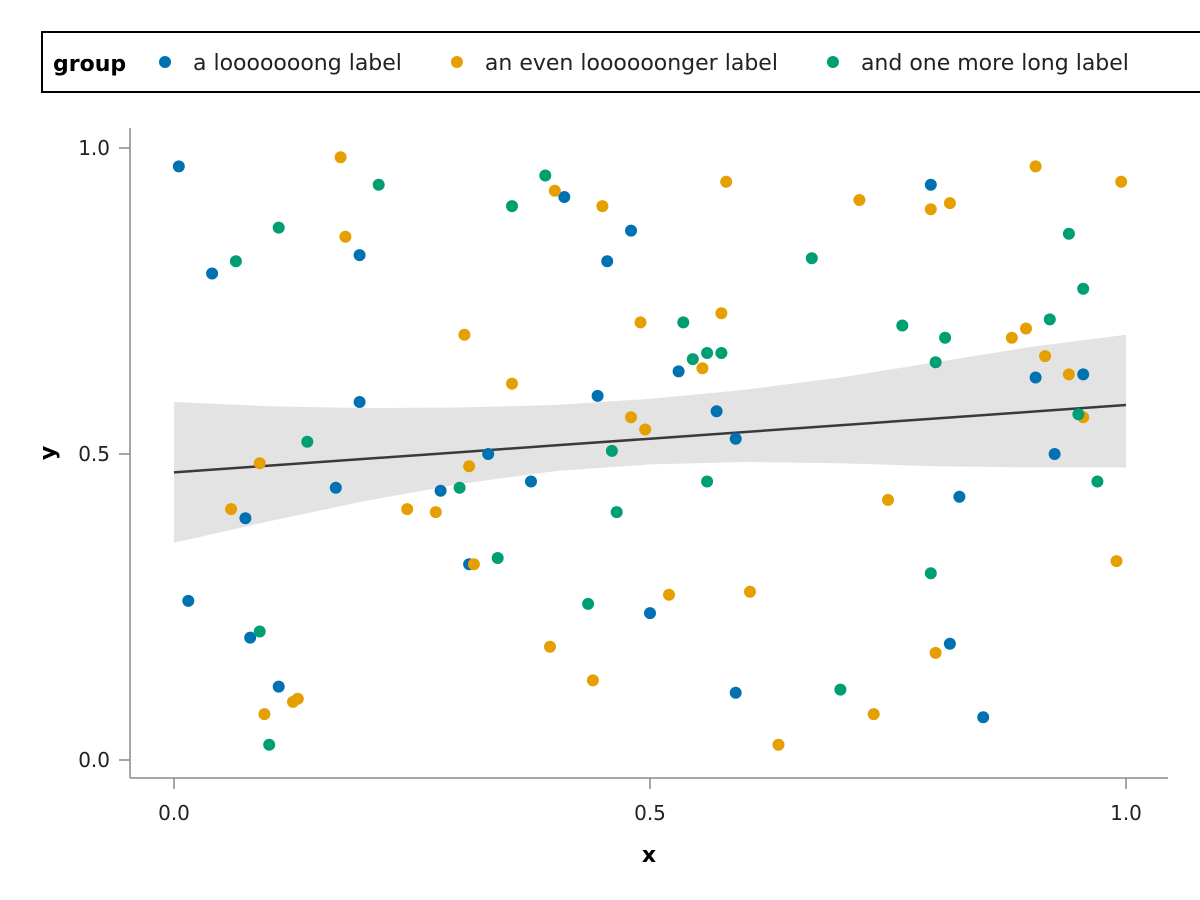 This screenshot has height=900, width=1200. What do you see at coordinates (174, 813) in the screenshot?
I see `x-tick-label-1: 0.0` at bounding box center [174, 813].